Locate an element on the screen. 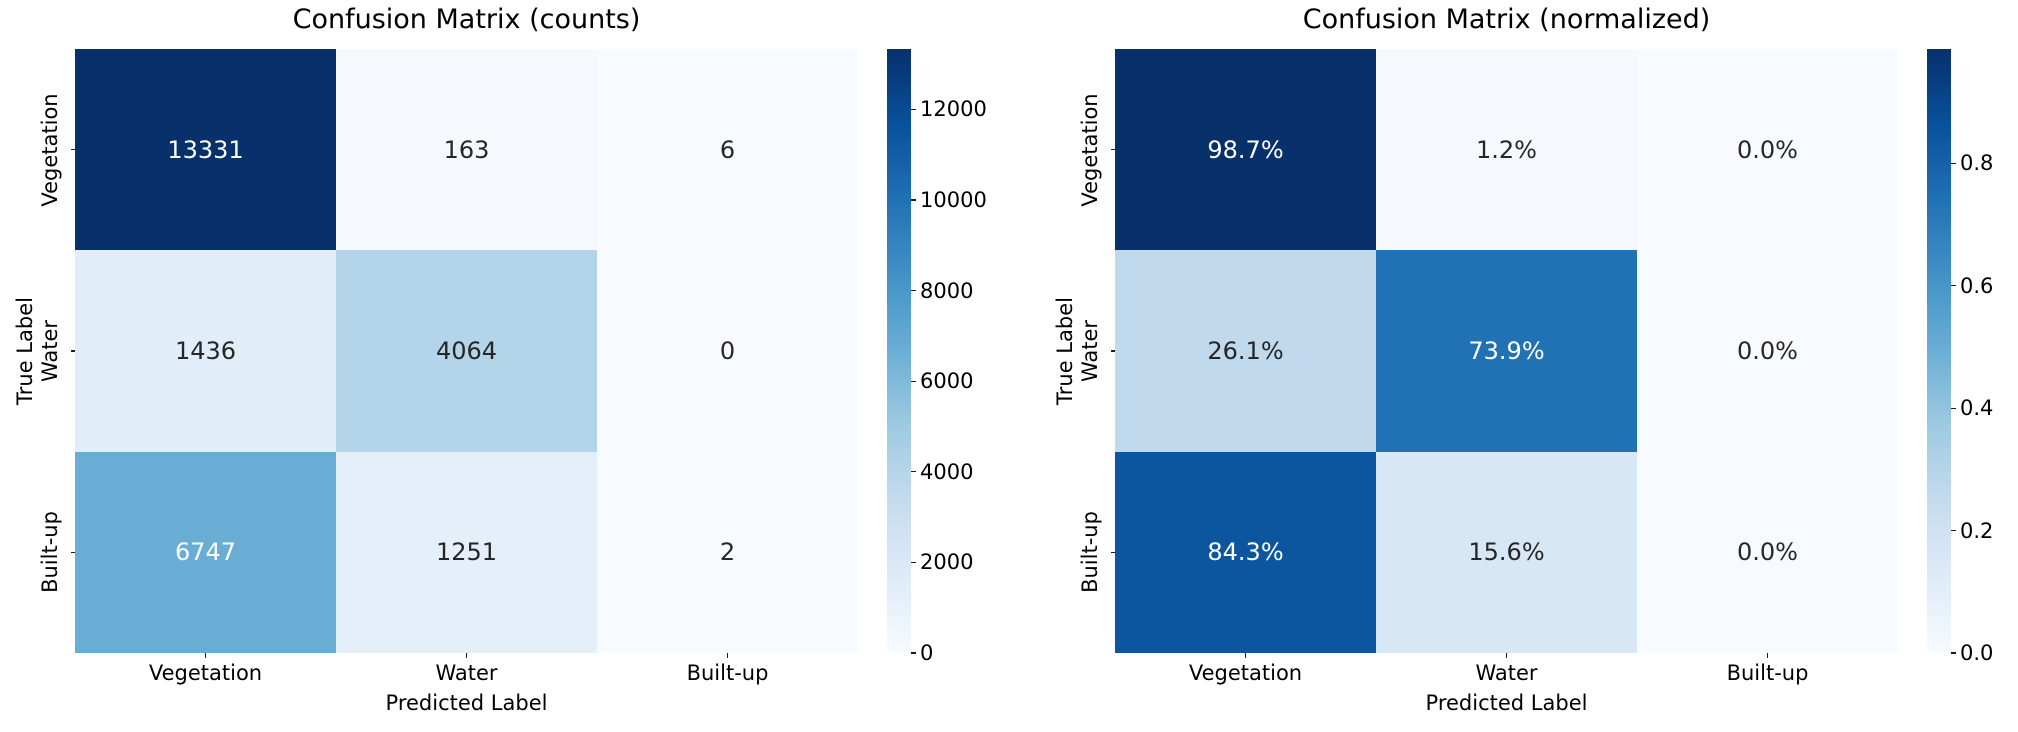  colorbar-tick-label: 0.2 is located at coordinates (1977, 530).